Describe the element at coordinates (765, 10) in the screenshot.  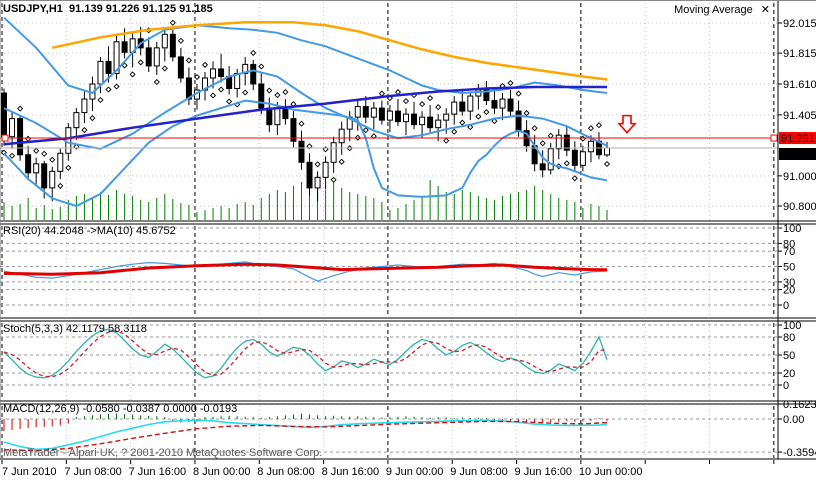
I see `close-icon: ✕` at that location.